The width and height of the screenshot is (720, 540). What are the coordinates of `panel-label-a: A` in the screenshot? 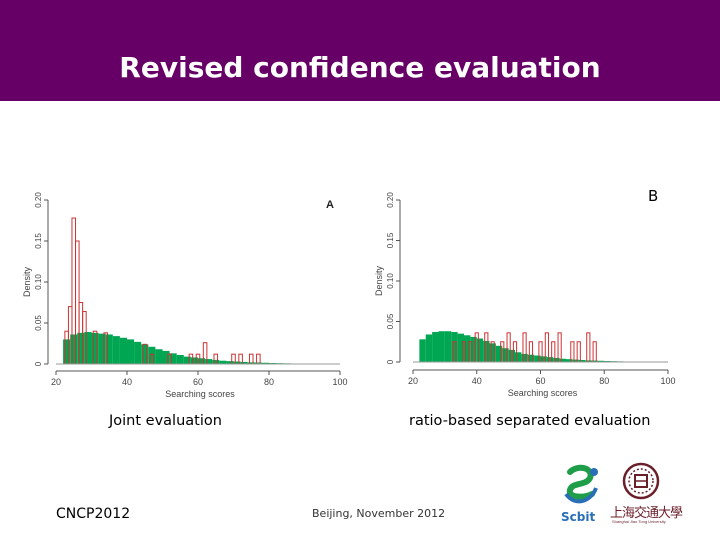 It's located at (330, 205).